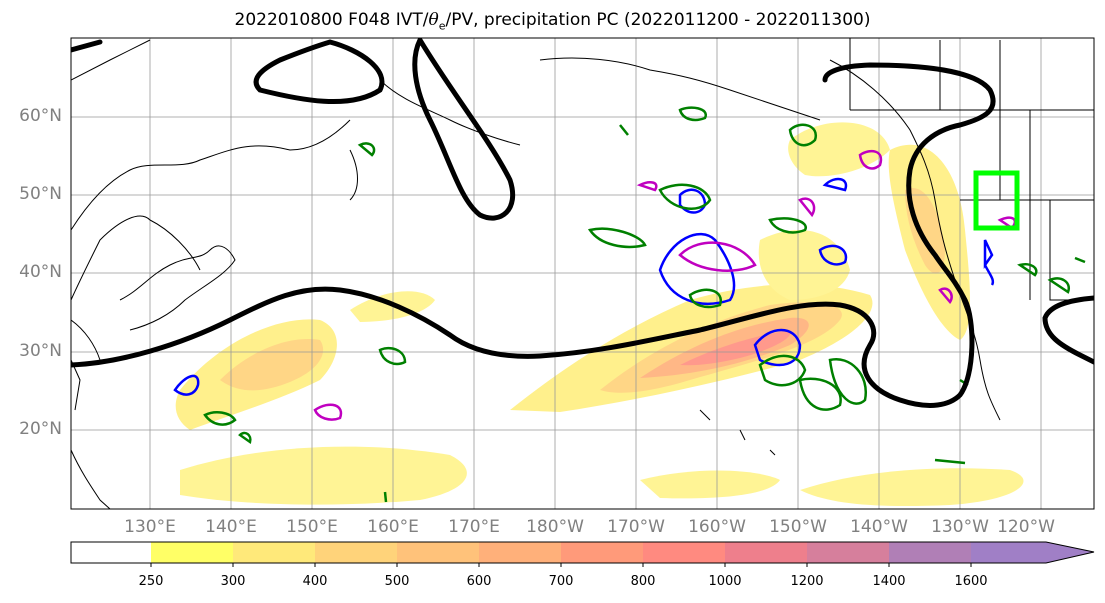  Describe the element at coordinates (889, 581) in the screenshot. I see `colorbar-tick-1400: 1400` at that location.